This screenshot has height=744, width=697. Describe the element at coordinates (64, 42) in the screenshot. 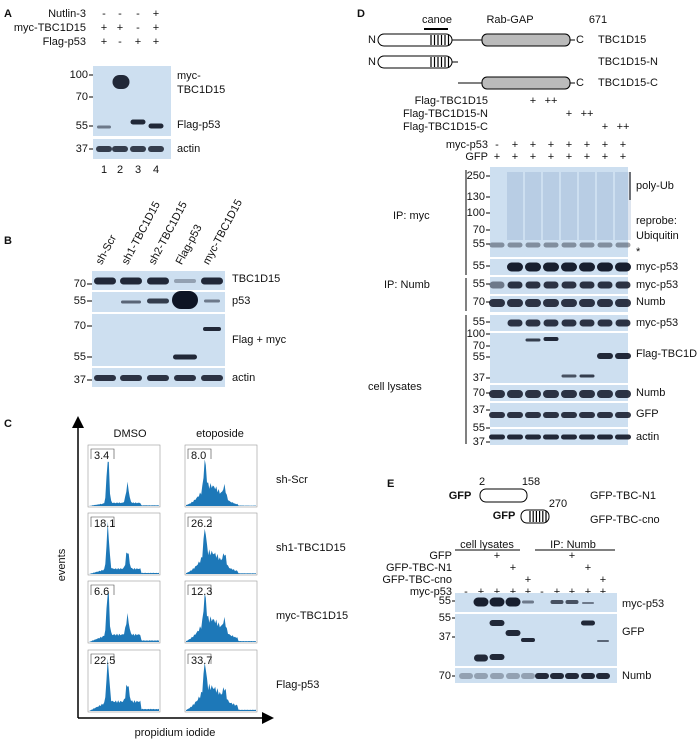

I see `treatment-label: Flag-p53` at that location.